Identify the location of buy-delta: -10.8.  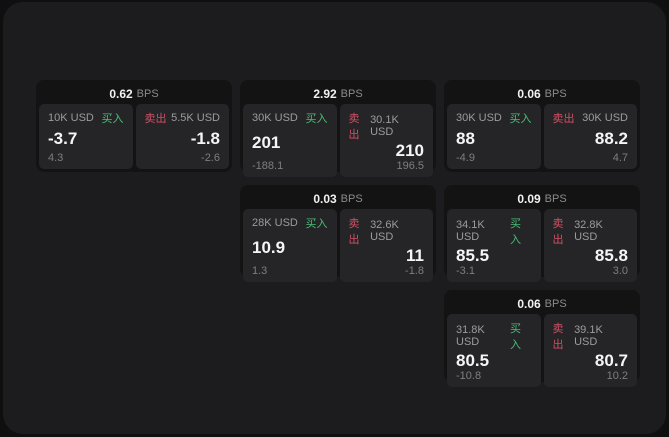
(469, 376).